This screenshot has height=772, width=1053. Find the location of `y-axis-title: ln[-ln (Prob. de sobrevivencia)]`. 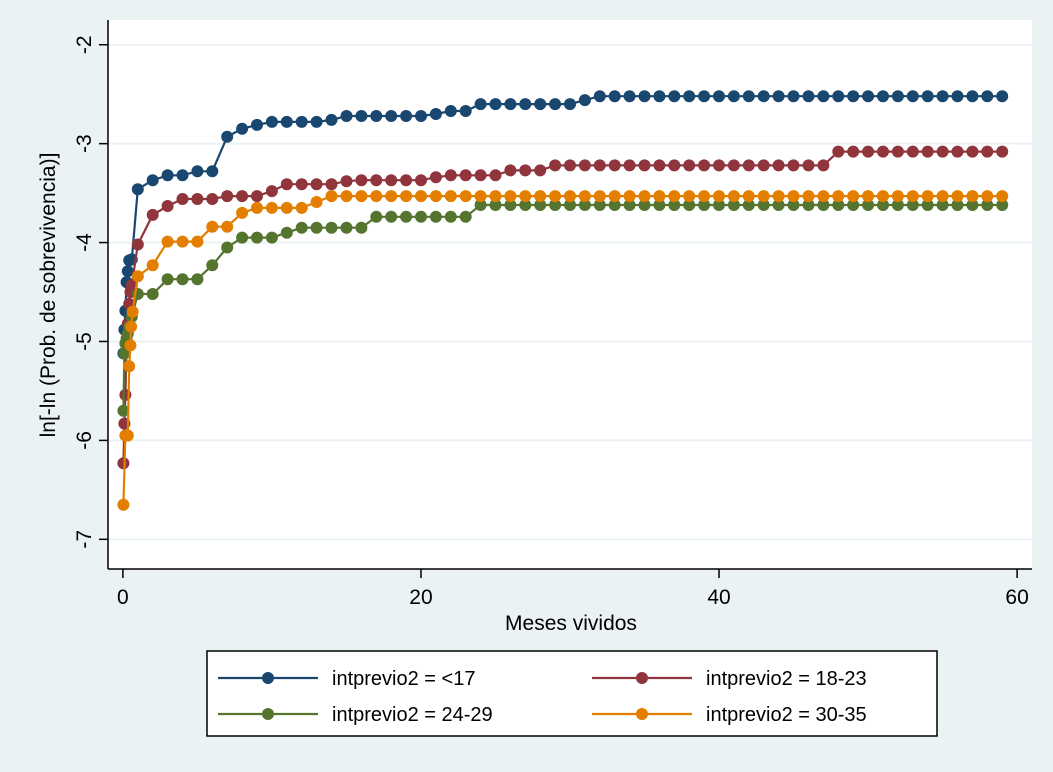

y-axis-title: ln[-ln (Prob. de sobrevivencia)] is located at coordinates (48, 295).